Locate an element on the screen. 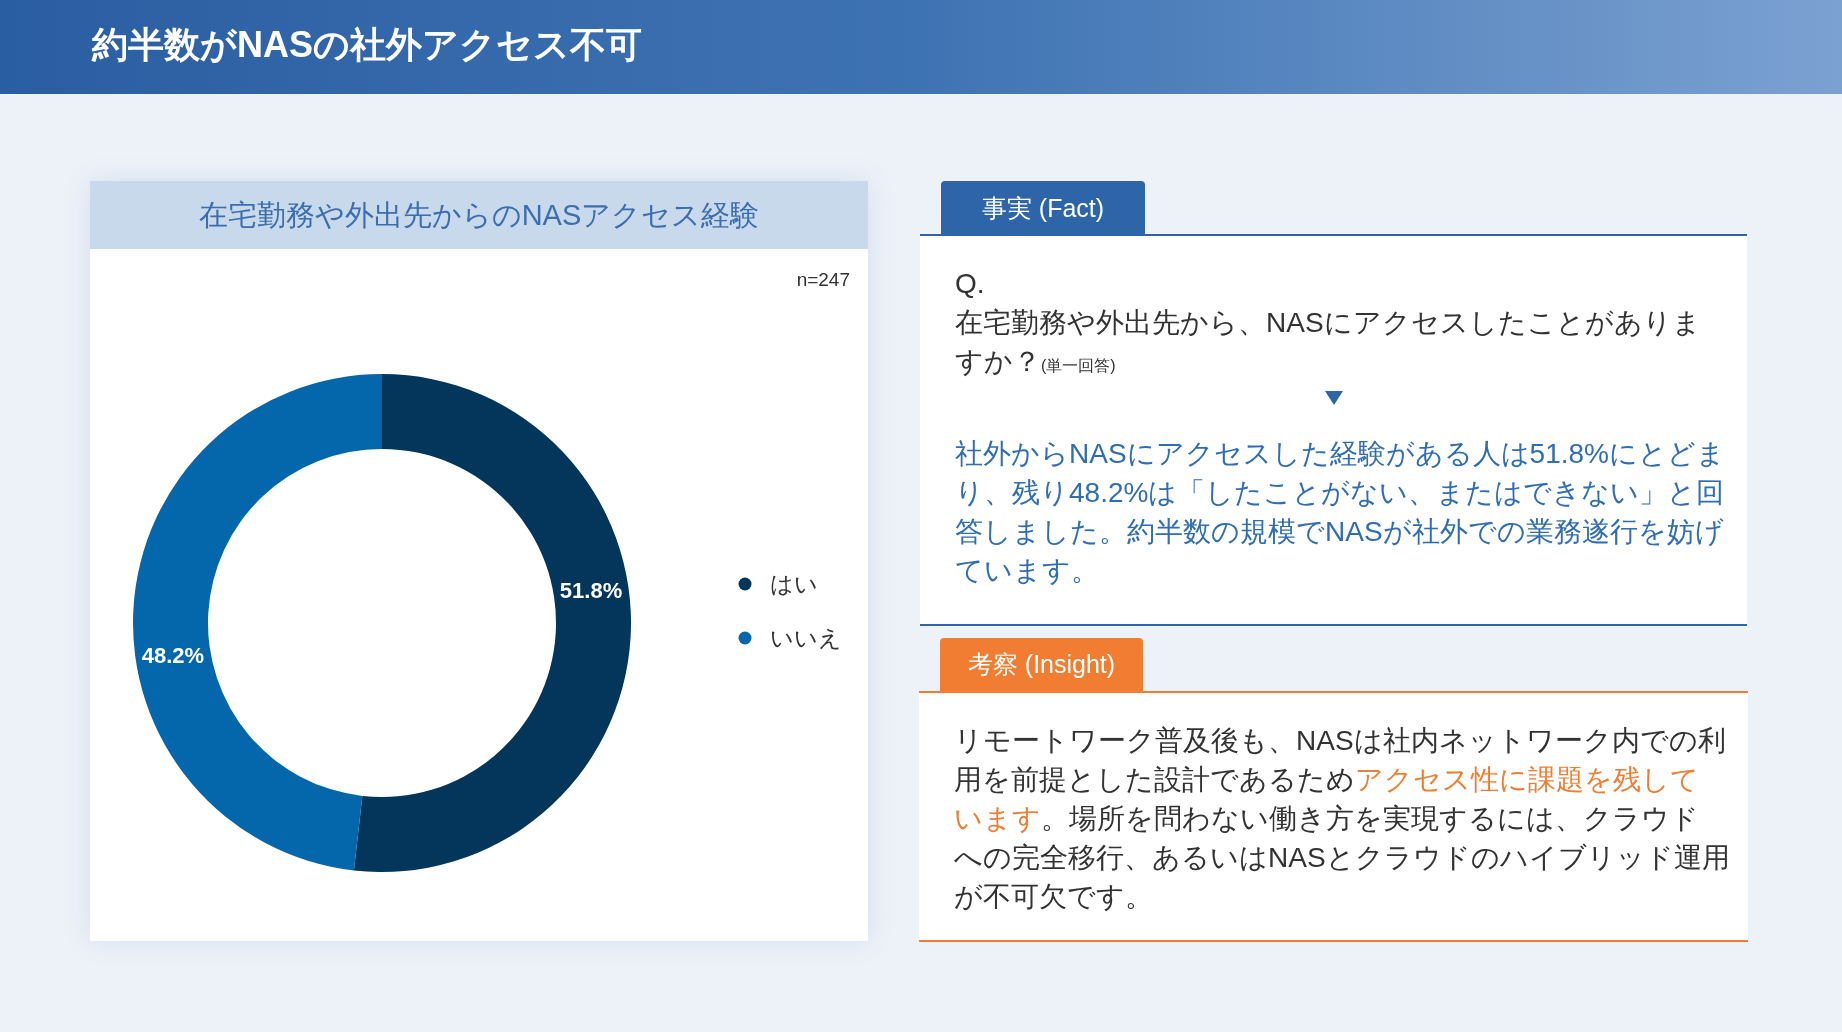 This screenshot has width=1842, height=1032. text: 。場所を問わない働き方を実現するには、クラウド is located at coordinates (1370, 818).